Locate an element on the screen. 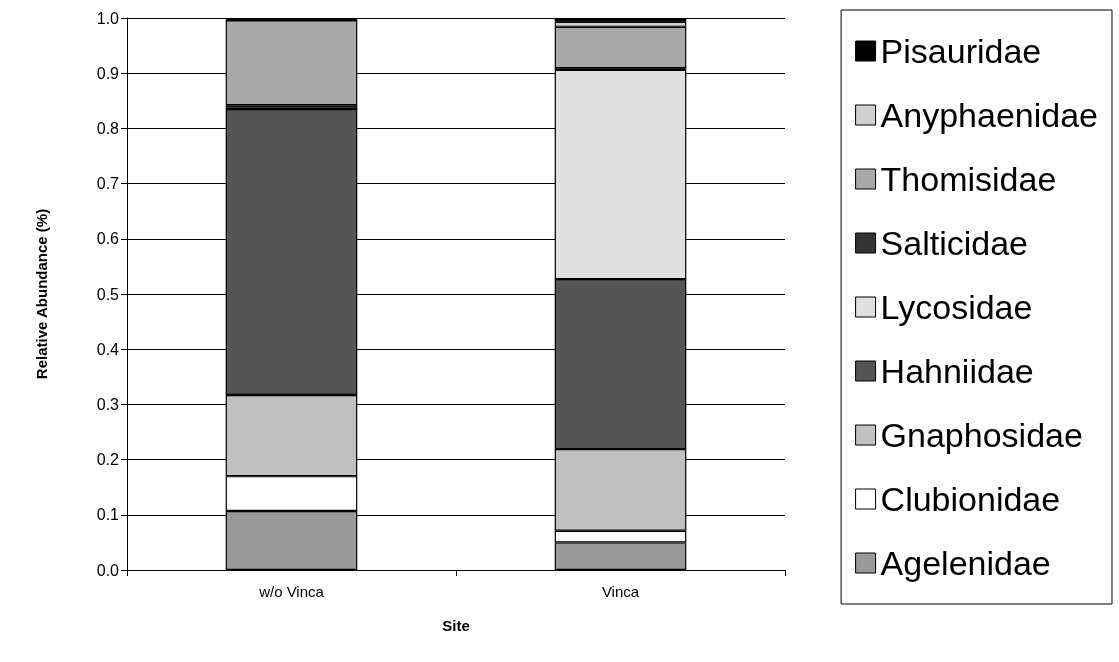 The image size is (1119, 662). y-tick-label: 0.7 is located at coordinates (108, 184).